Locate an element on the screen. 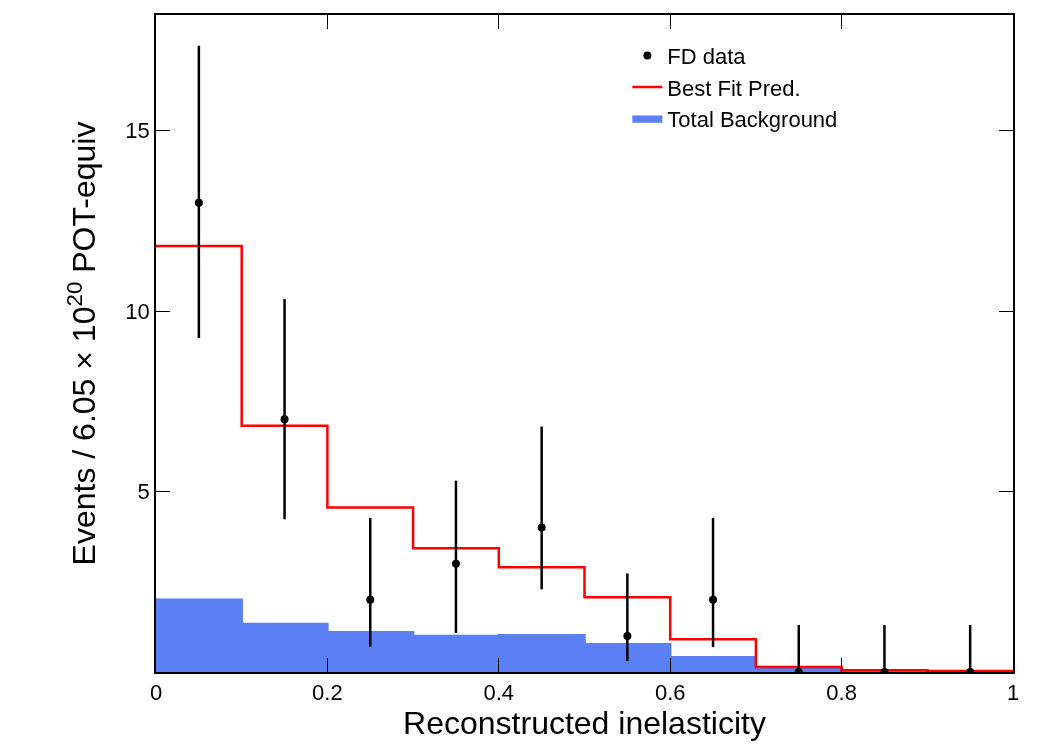 The width and height of the screenshot is (1040, 756). y-tick-label: 15 is located at coordinates (137, 131).